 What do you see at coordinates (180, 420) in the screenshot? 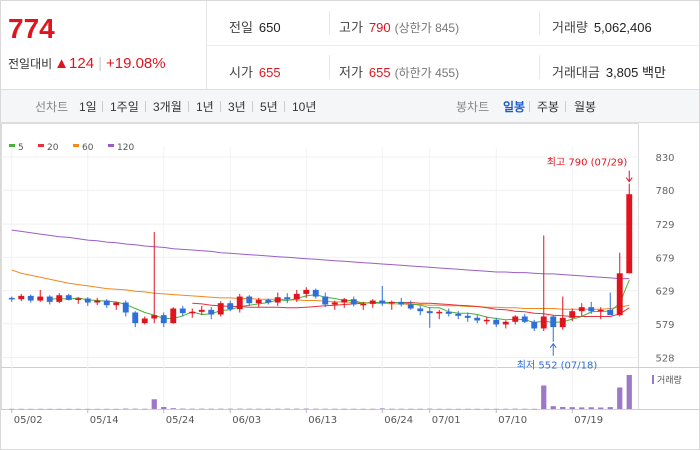
I see `x-tick-label: 05/24` at bounding box center [180, 420].